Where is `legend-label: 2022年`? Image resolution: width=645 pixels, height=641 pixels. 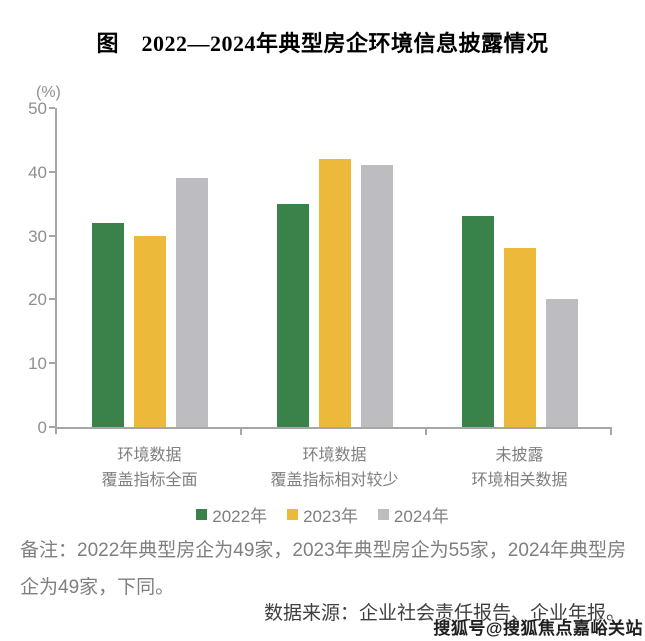 legend-label: 2022年 is located at coordinates (240, 516).